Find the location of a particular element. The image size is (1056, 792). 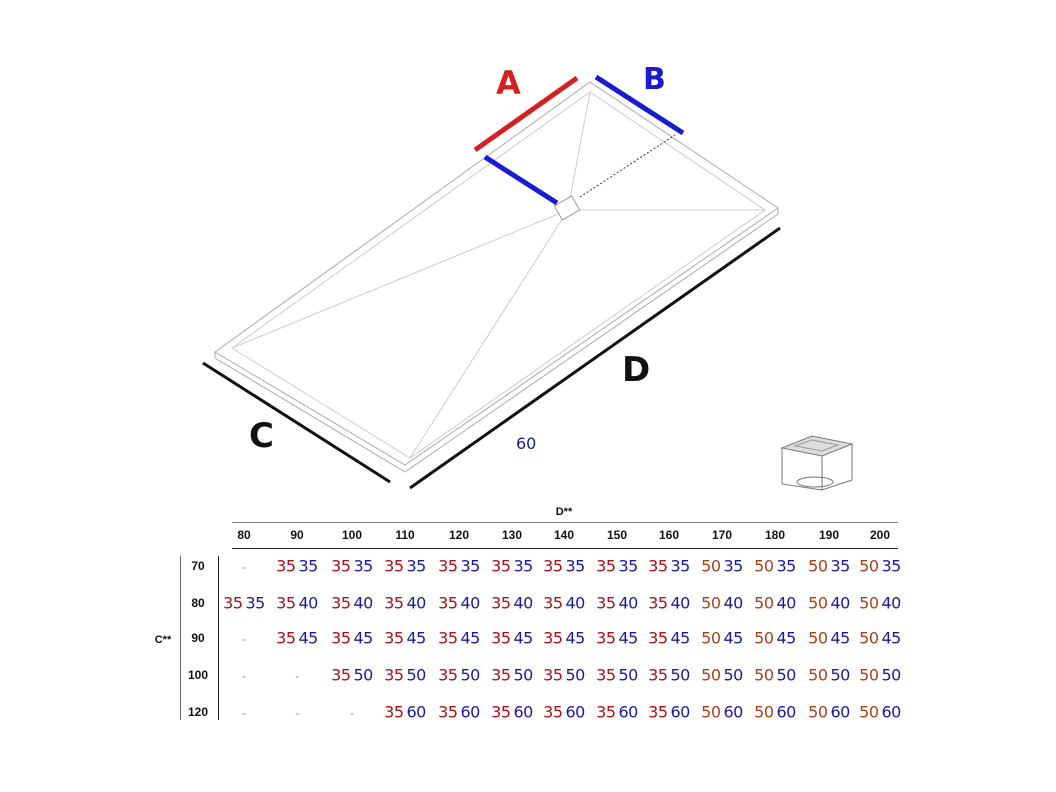

row-title: C** is located at coordinates (163, 640).